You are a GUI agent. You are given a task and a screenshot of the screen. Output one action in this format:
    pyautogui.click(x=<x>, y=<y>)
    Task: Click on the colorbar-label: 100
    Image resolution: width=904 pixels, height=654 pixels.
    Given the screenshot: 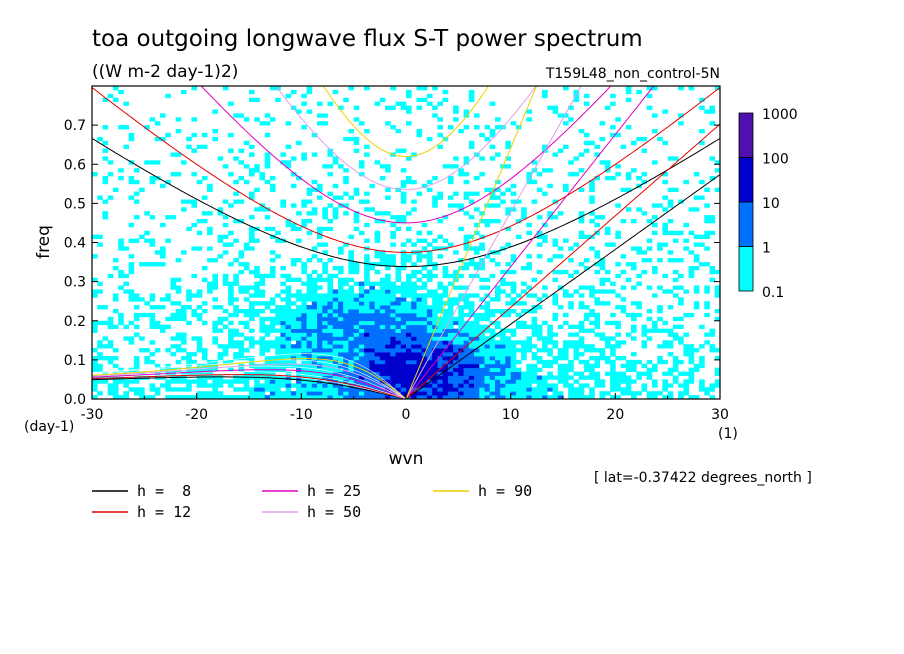 What is the action you would take?
    pyautogui.click(x=775, y=160)
    